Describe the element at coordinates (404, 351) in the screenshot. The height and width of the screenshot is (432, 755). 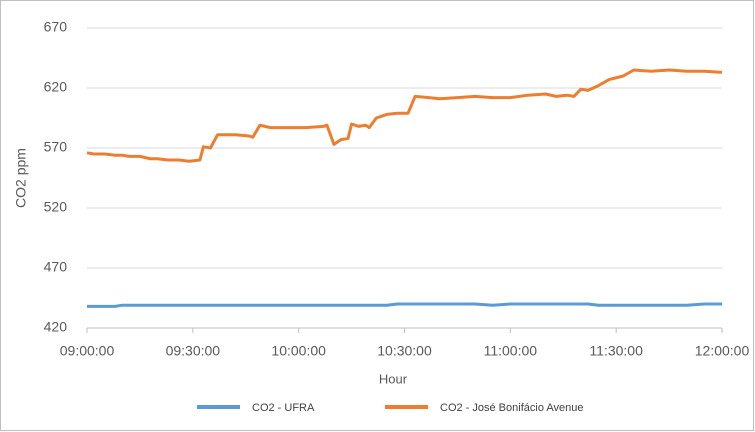
I see `x-tick-label: 10:30:00` at that location.